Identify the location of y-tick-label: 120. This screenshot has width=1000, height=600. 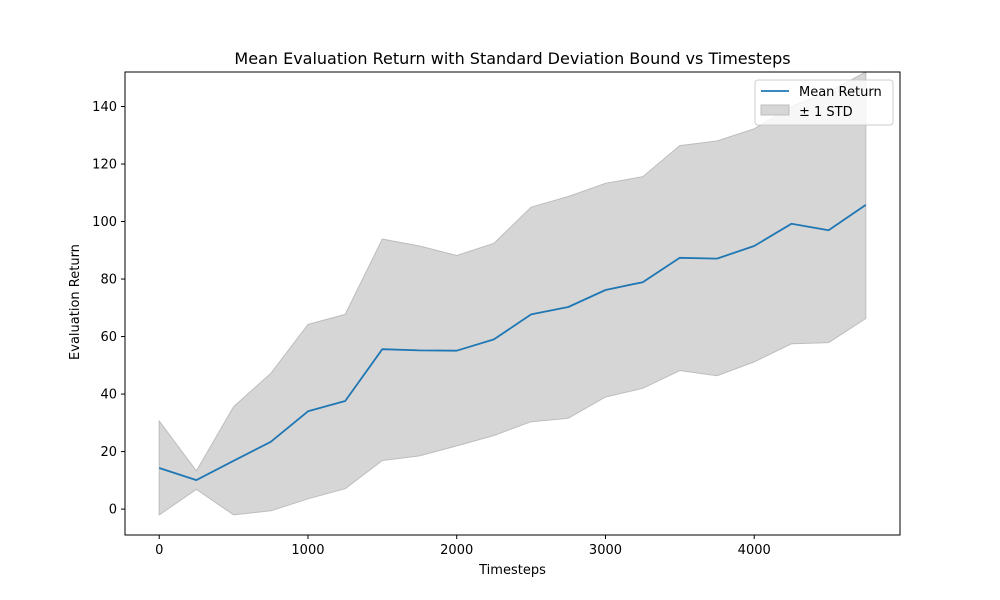
(104, 165).